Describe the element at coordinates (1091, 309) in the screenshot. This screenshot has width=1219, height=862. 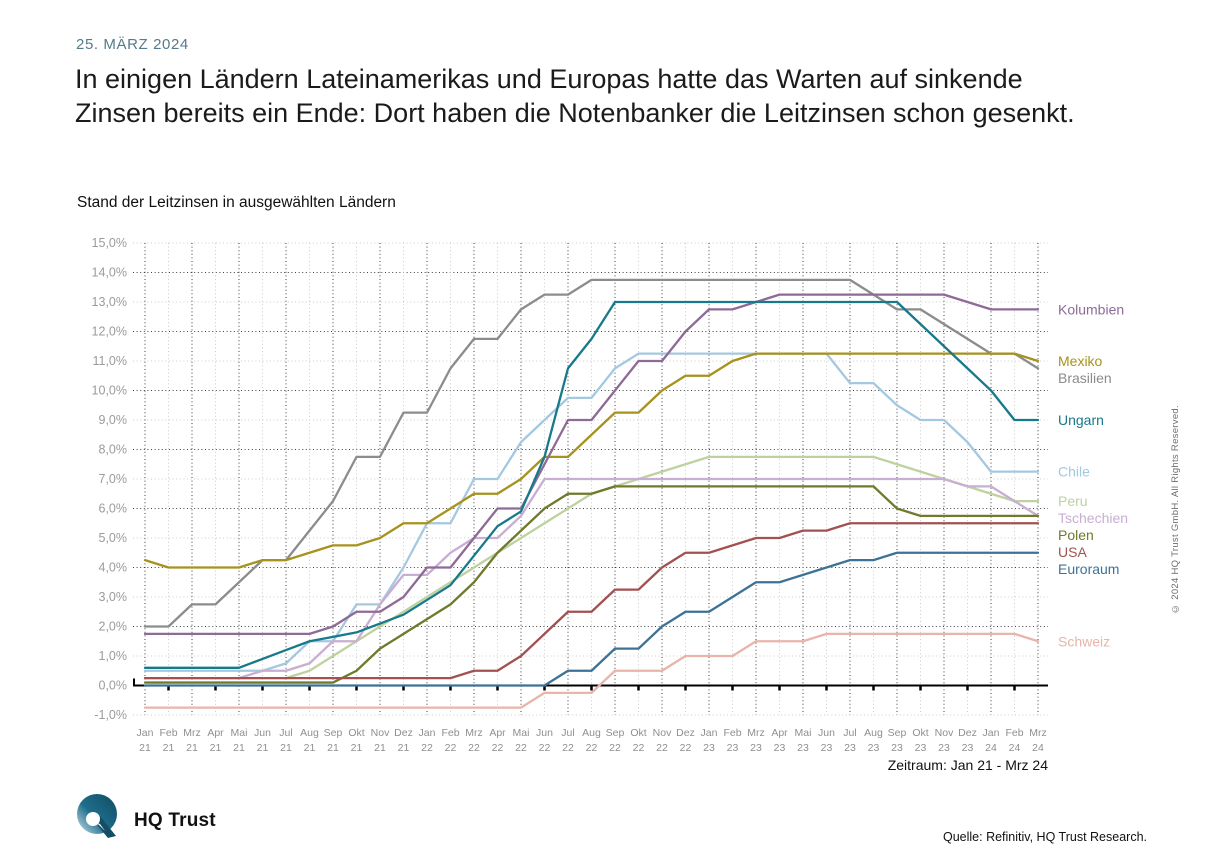
I see `legend-label-kolumbien: Kolumbien` at that location.